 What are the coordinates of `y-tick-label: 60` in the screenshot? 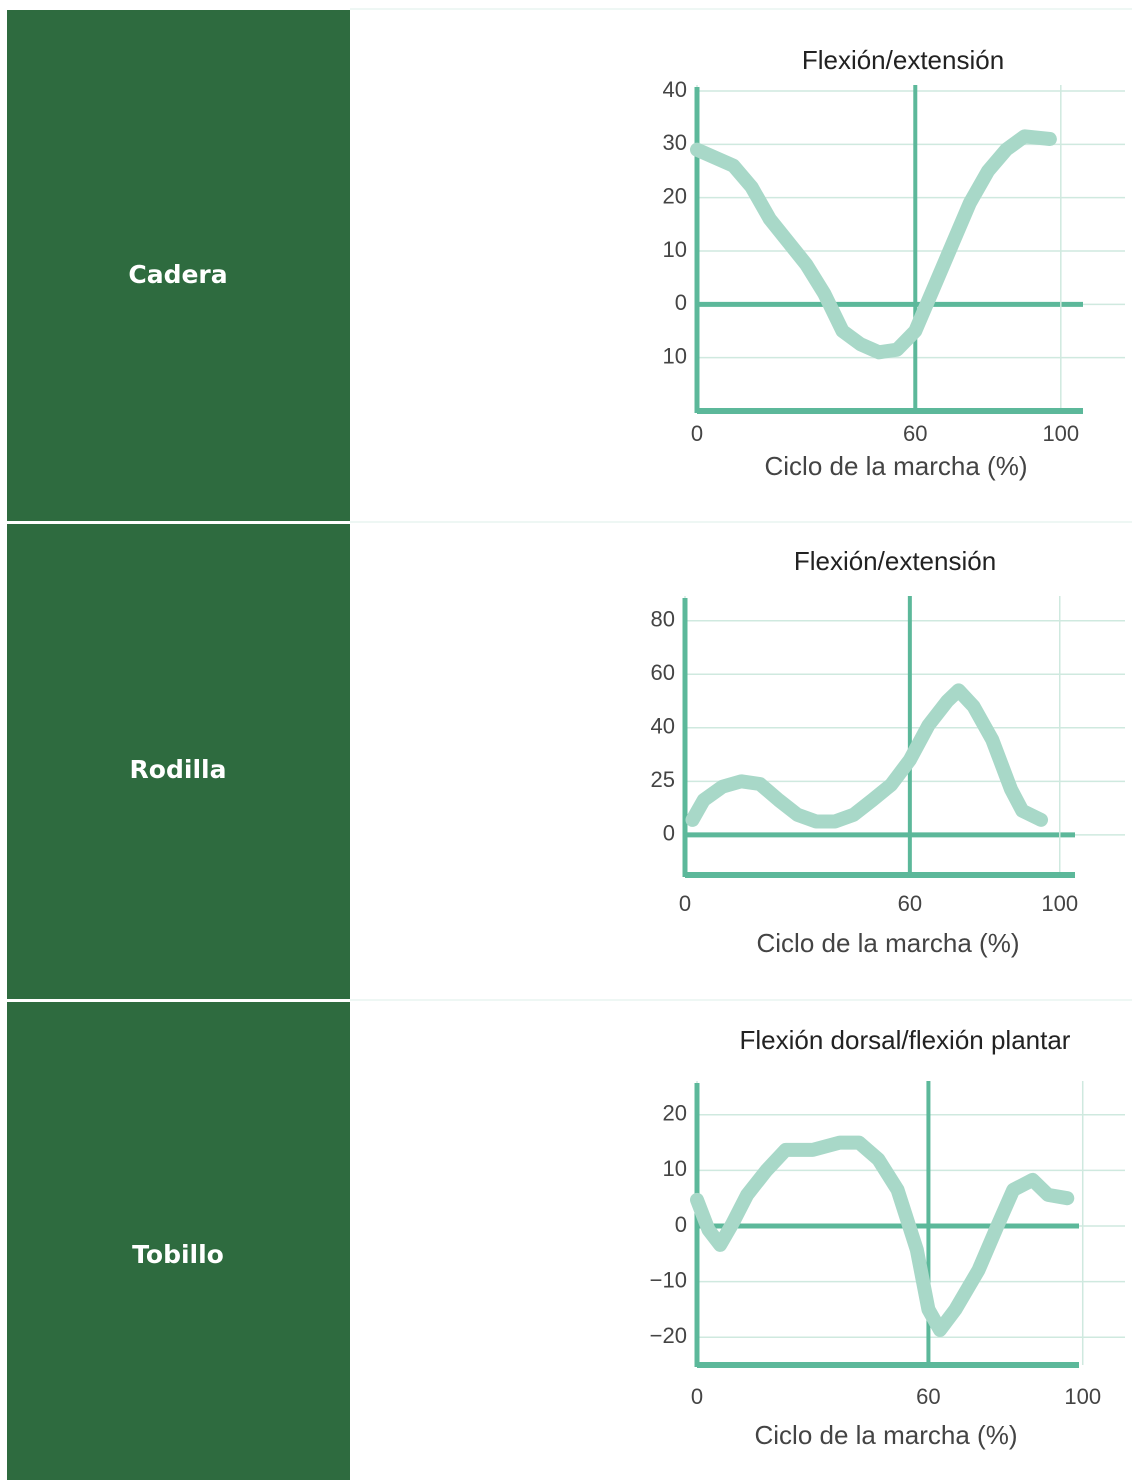 It's located at (663, 672).